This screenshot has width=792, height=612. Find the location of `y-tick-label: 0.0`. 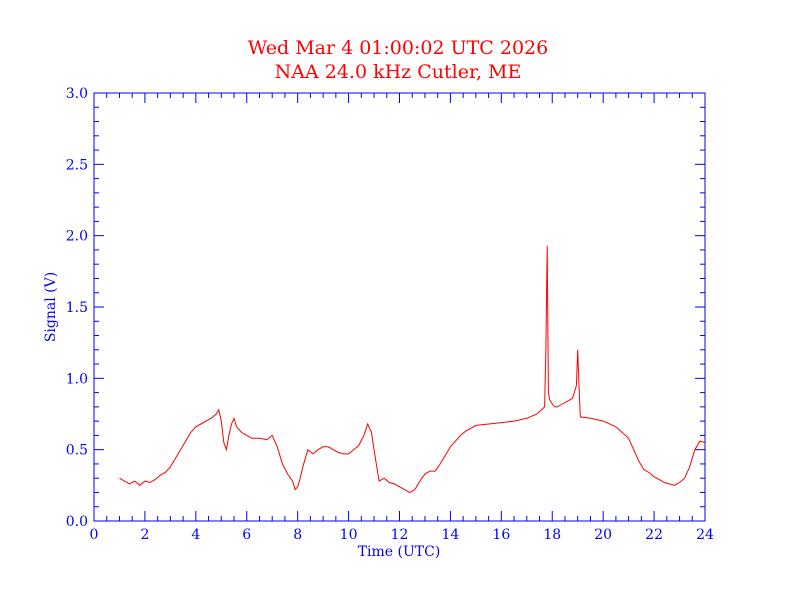

y-tick-label: 0.0 is located at coordinates (77, 522).